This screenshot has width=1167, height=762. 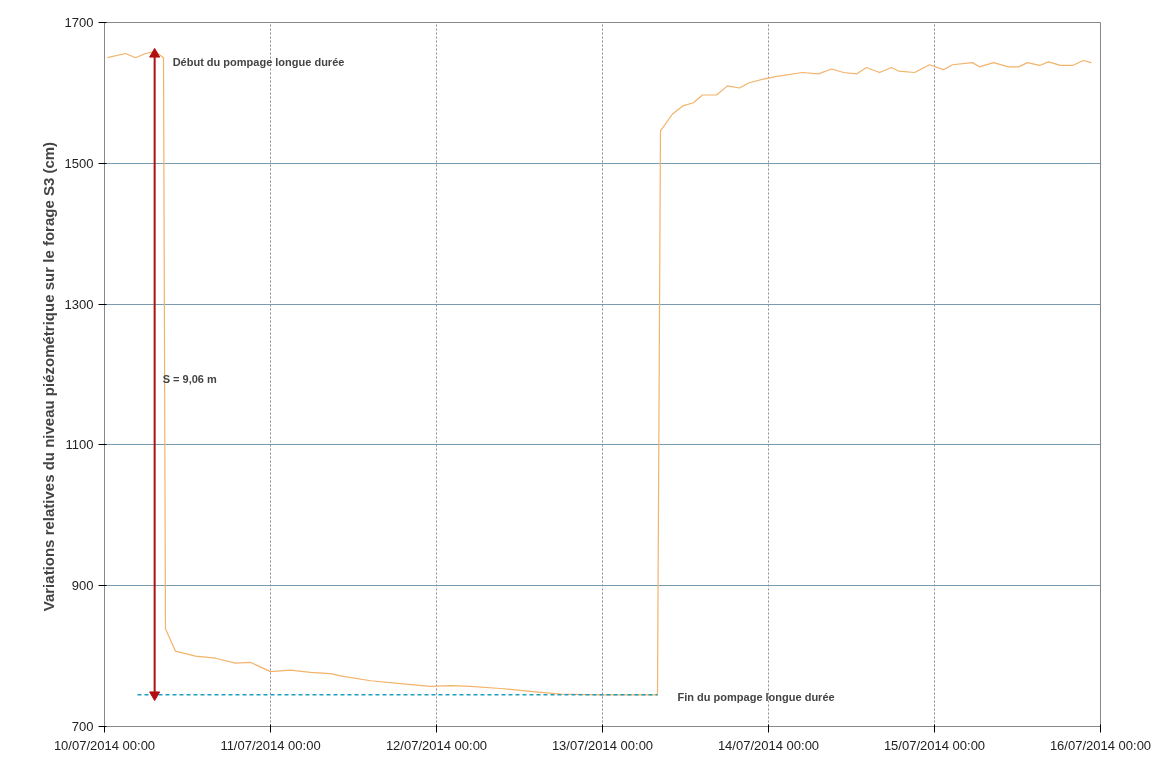 What do you see at coordinates (1100, 745) in the screenshot?
I see `x-tick-label: 16/07/2014 00:00` at bounding box center [1100, 745].